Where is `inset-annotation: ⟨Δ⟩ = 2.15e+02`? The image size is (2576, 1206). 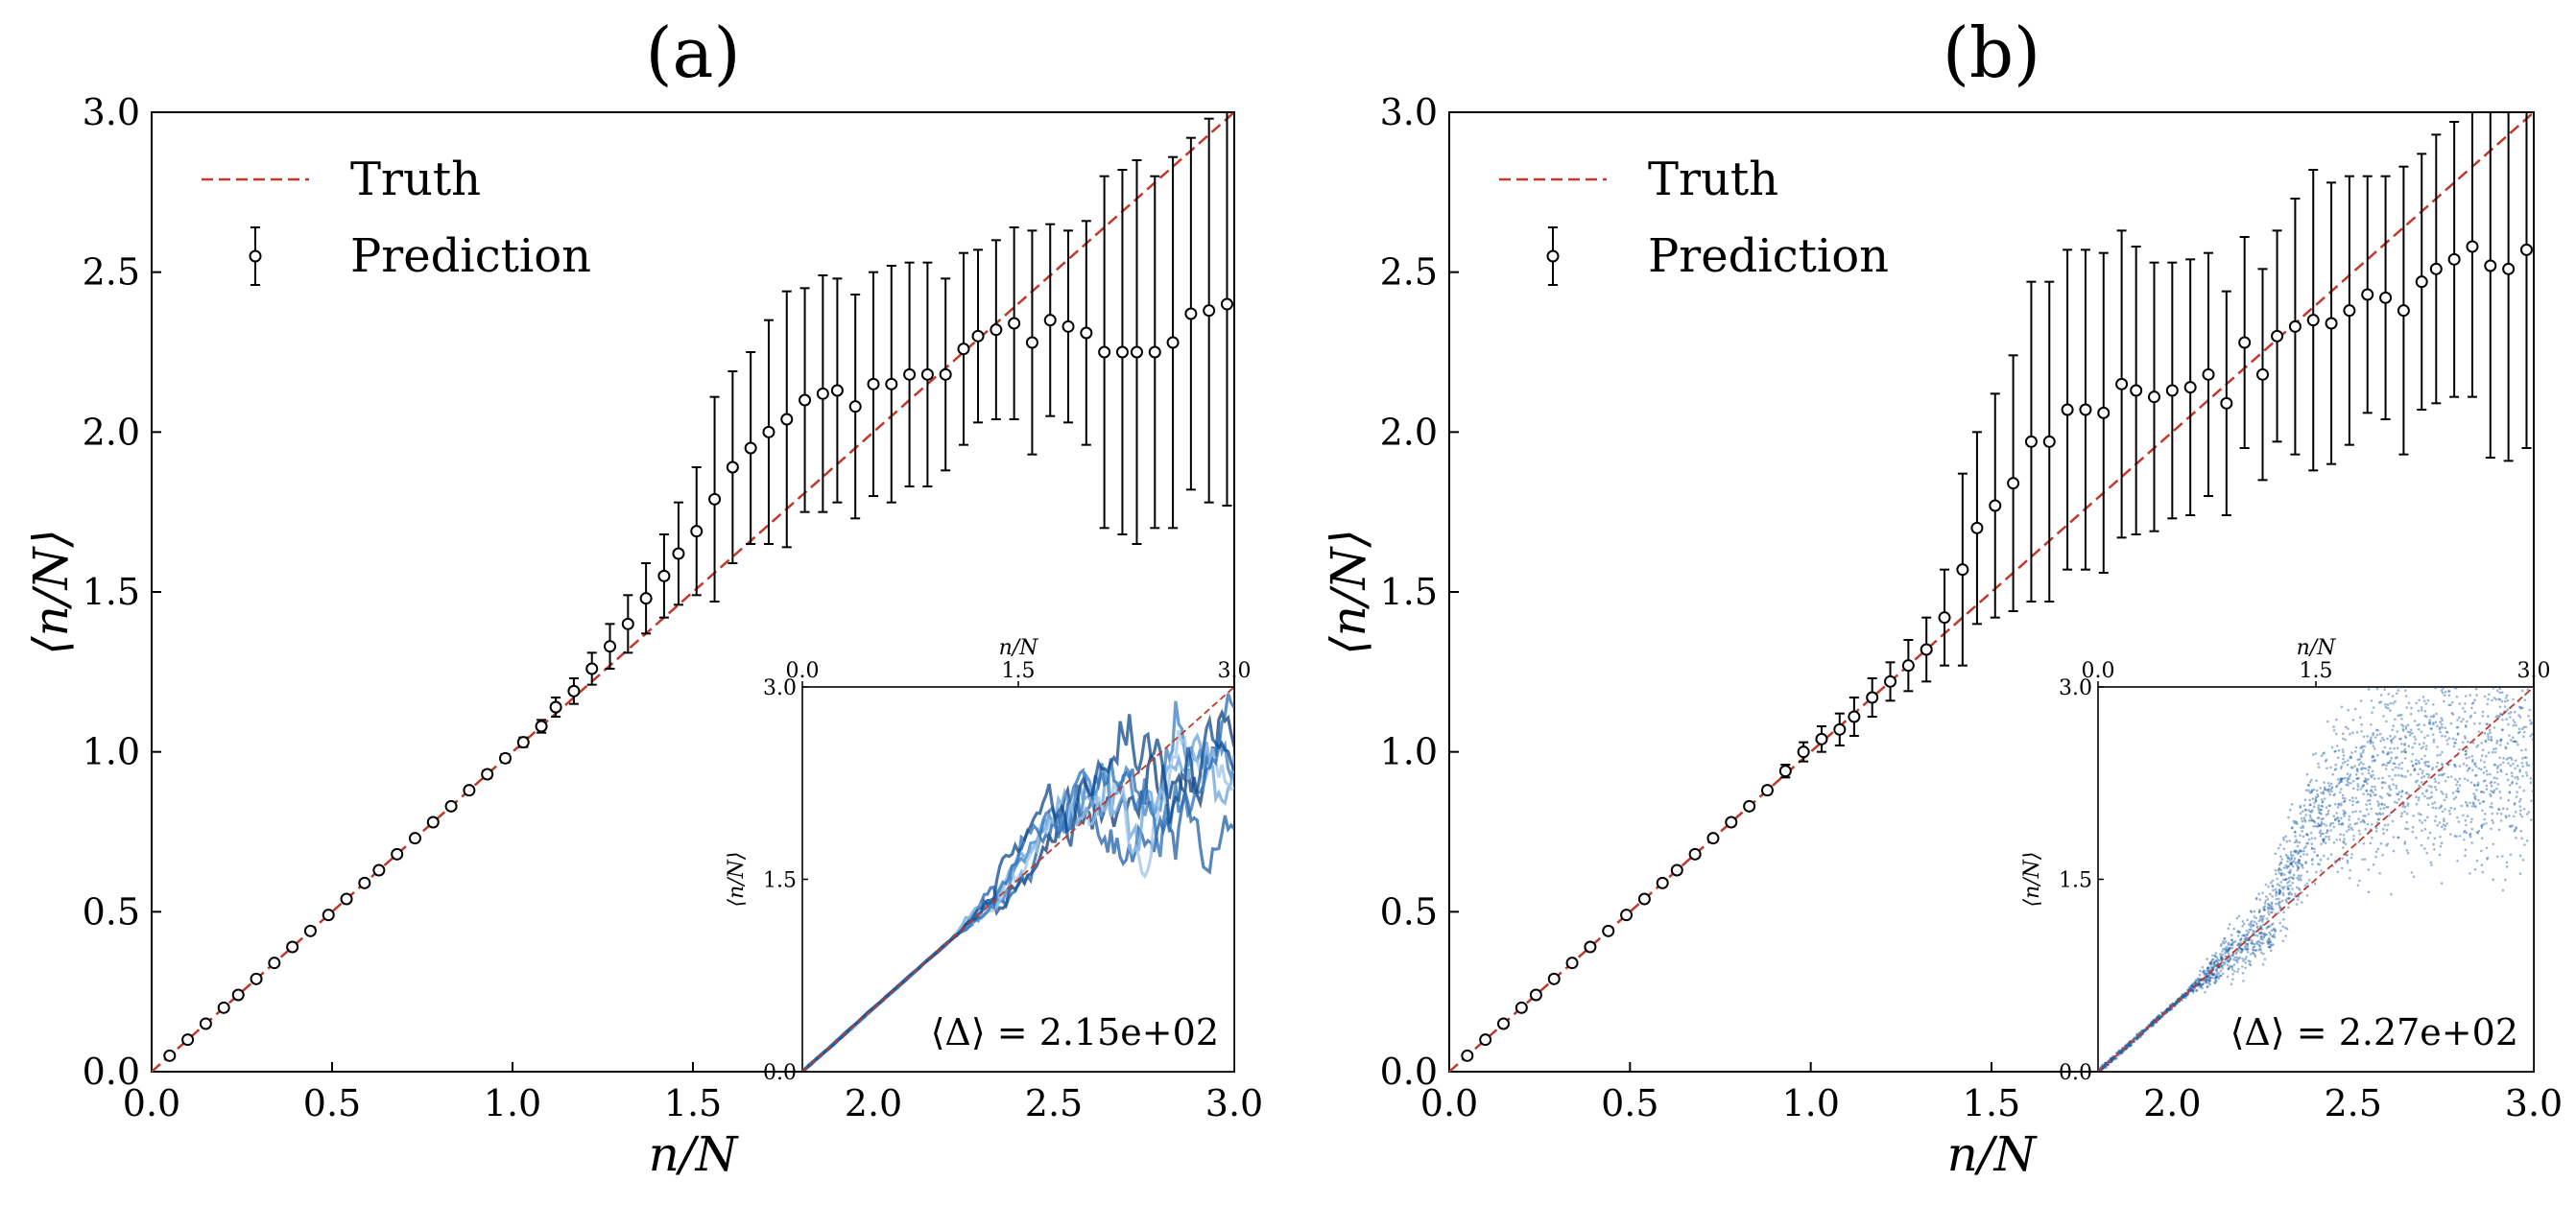 inset-annotation: ⟨Δ⟩ = 2.15e+02 is located at coordinates (1075, 1032).